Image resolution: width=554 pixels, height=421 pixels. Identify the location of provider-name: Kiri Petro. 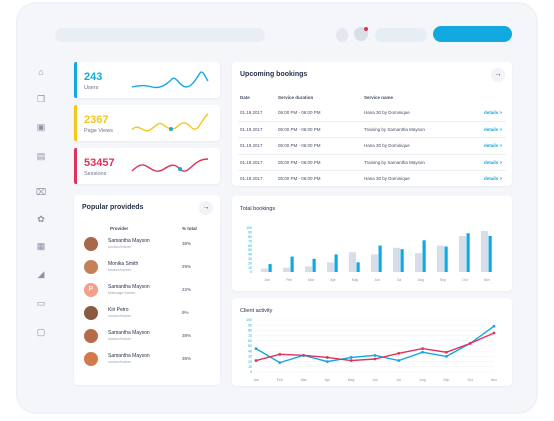
(118, 310).